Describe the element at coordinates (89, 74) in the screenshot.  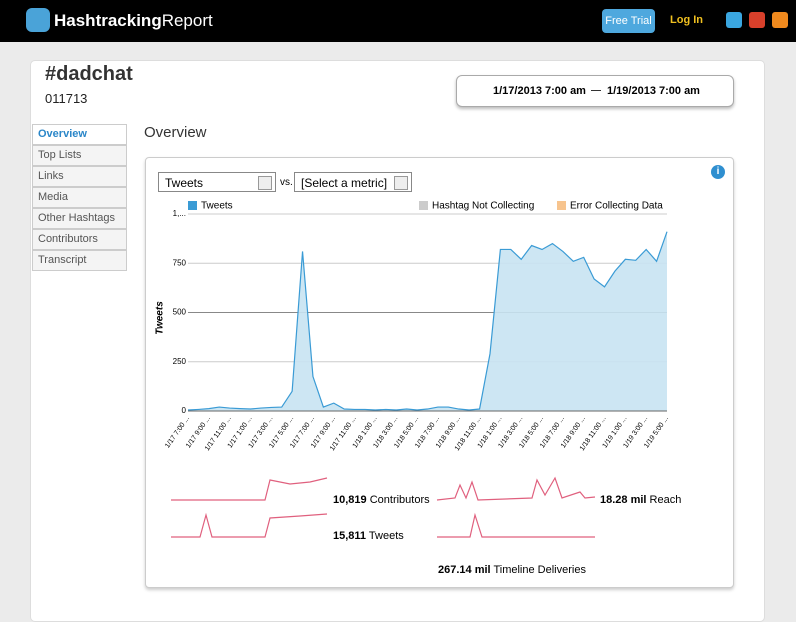
I see `report-title: #dadchat` at that location.